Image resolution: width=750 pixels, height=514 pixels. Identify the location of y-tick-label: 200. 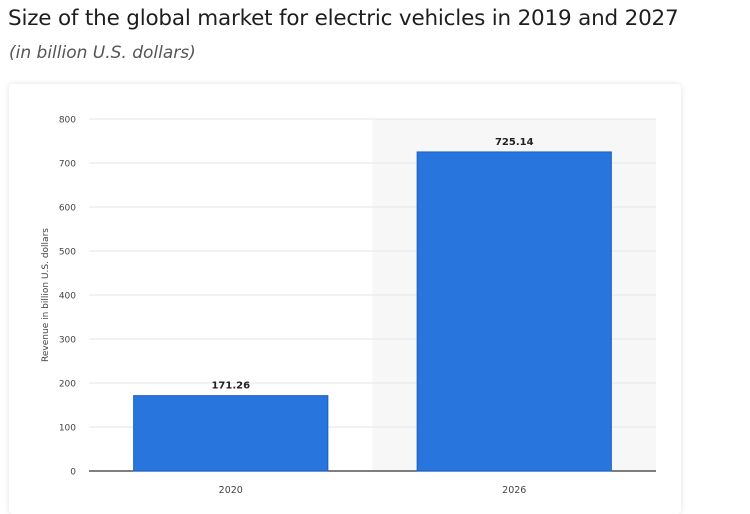
(67, 385).